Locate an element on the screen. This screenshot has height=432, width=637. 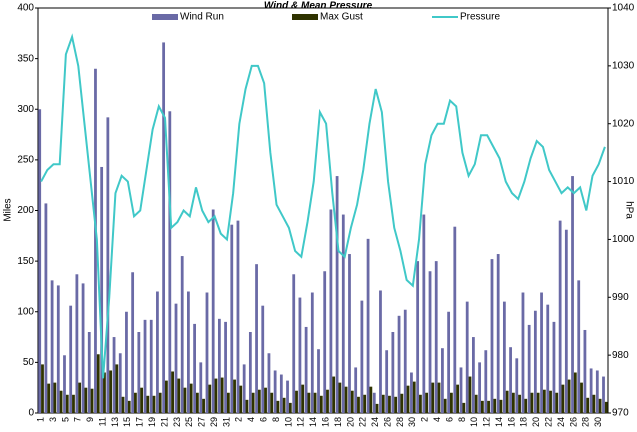
x-tick-label: 8 is located at coordinates (276, 419).